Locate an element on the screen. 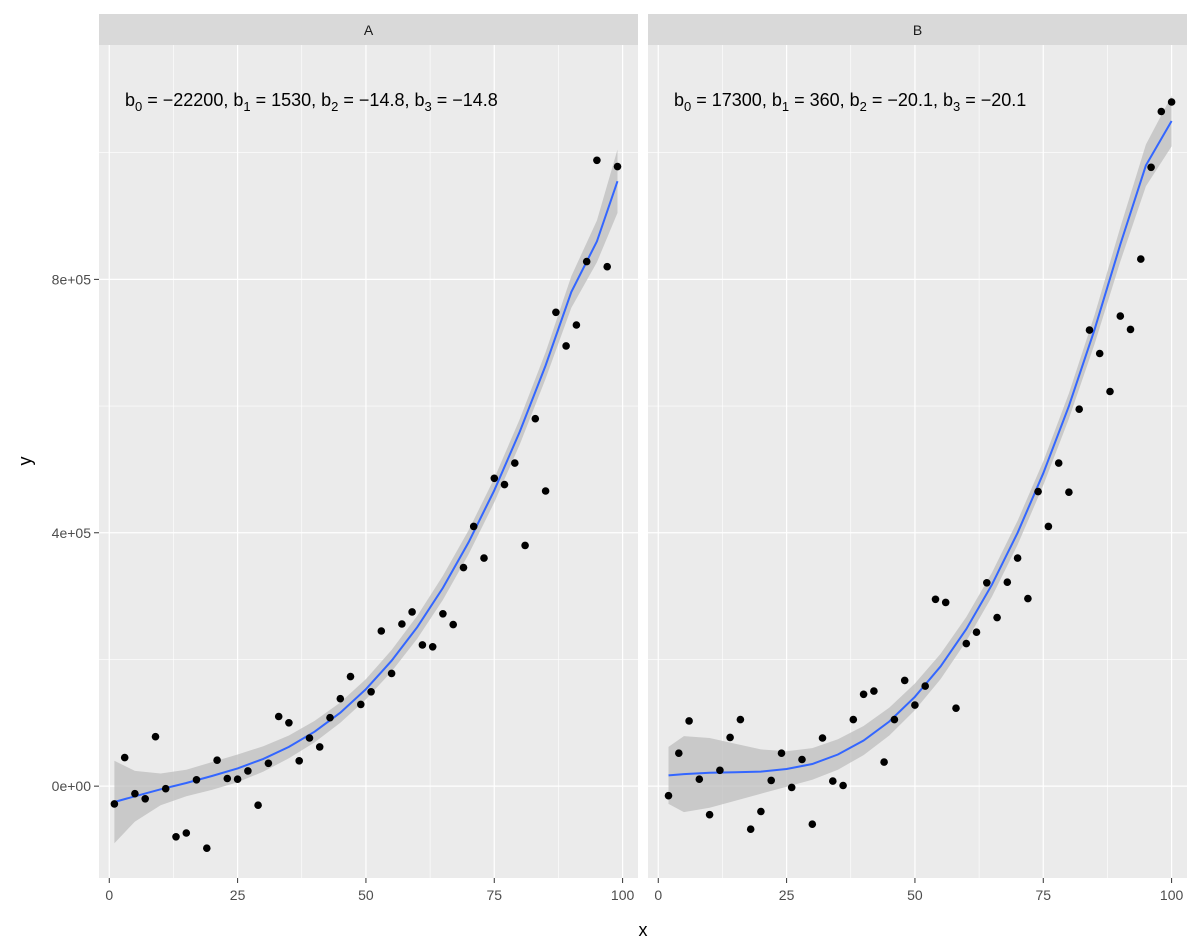  b0-value: = 17300, is located at coordinates (731, 100).